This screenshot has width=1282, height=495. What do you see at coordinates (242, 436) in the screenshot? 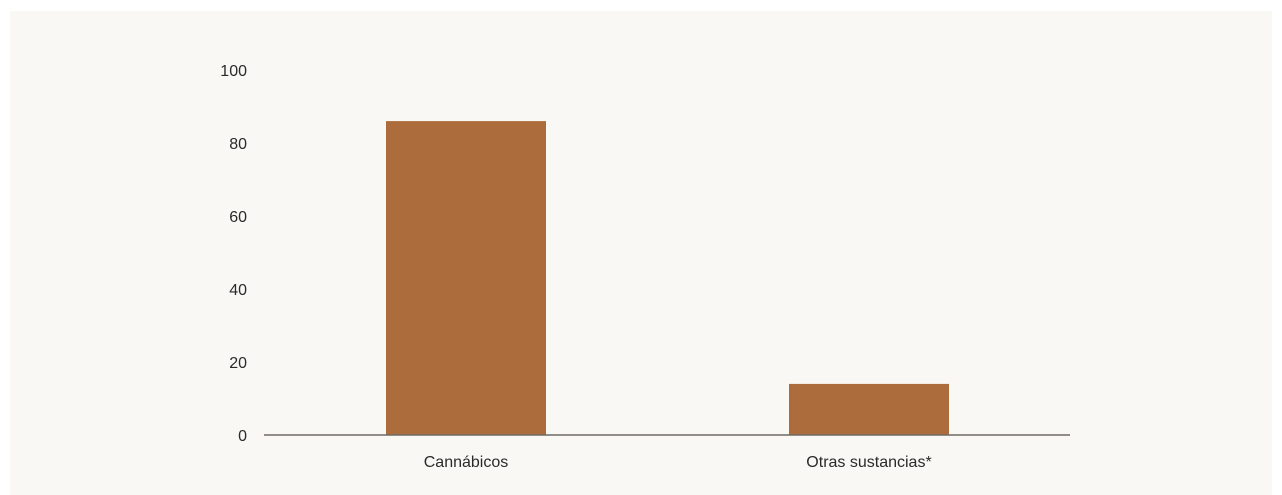
I see `y-tick-label: 0` at bounding box center [242, 436].